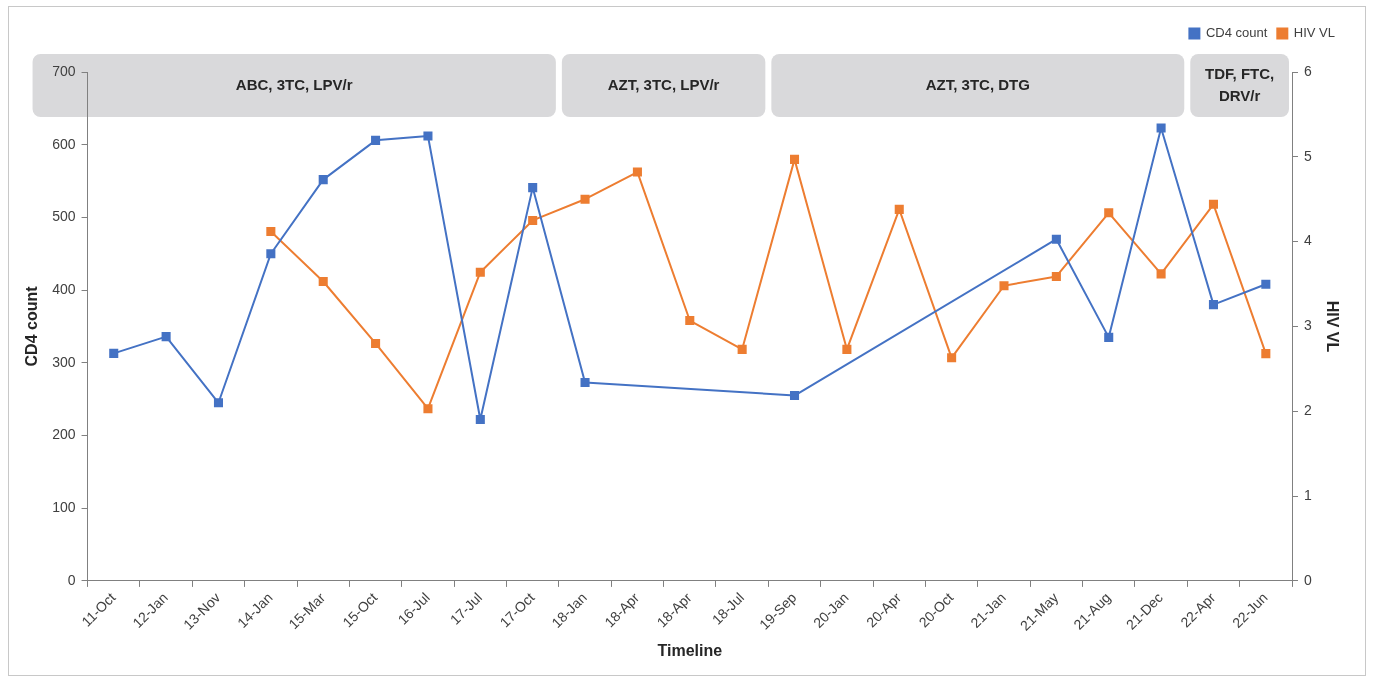 This screenshot has width=1374, height=681. Describe the element at coordinates (1332, 326) in the screenshot. I see `y2-axis-title: HIV VL` at that location.